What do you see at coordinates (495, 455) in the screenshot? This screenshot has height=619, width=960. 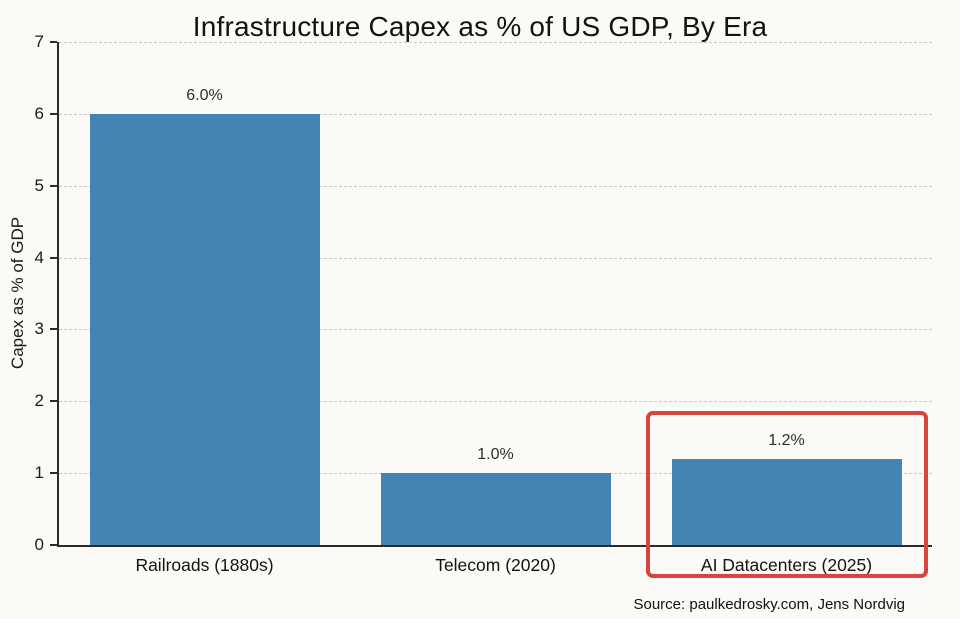 I see `bar-value-label: 1.0%` at bounding box center [495, 455].